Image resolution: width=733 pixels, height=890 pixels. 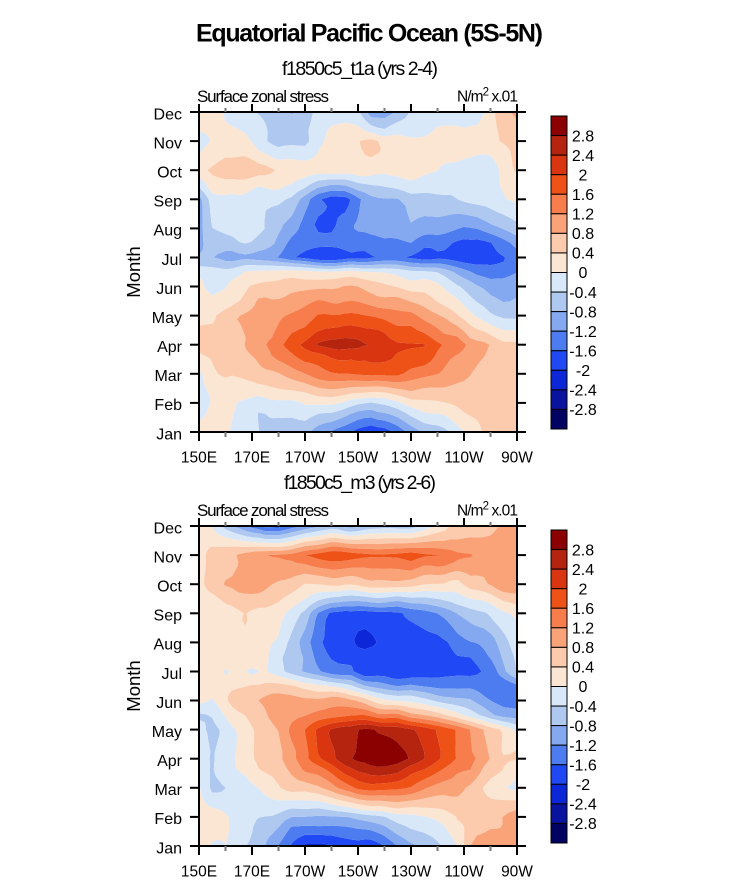 I want to click on svg-text: f1850c5_m3 (yrs 2-6), so click(x=360, y=483).